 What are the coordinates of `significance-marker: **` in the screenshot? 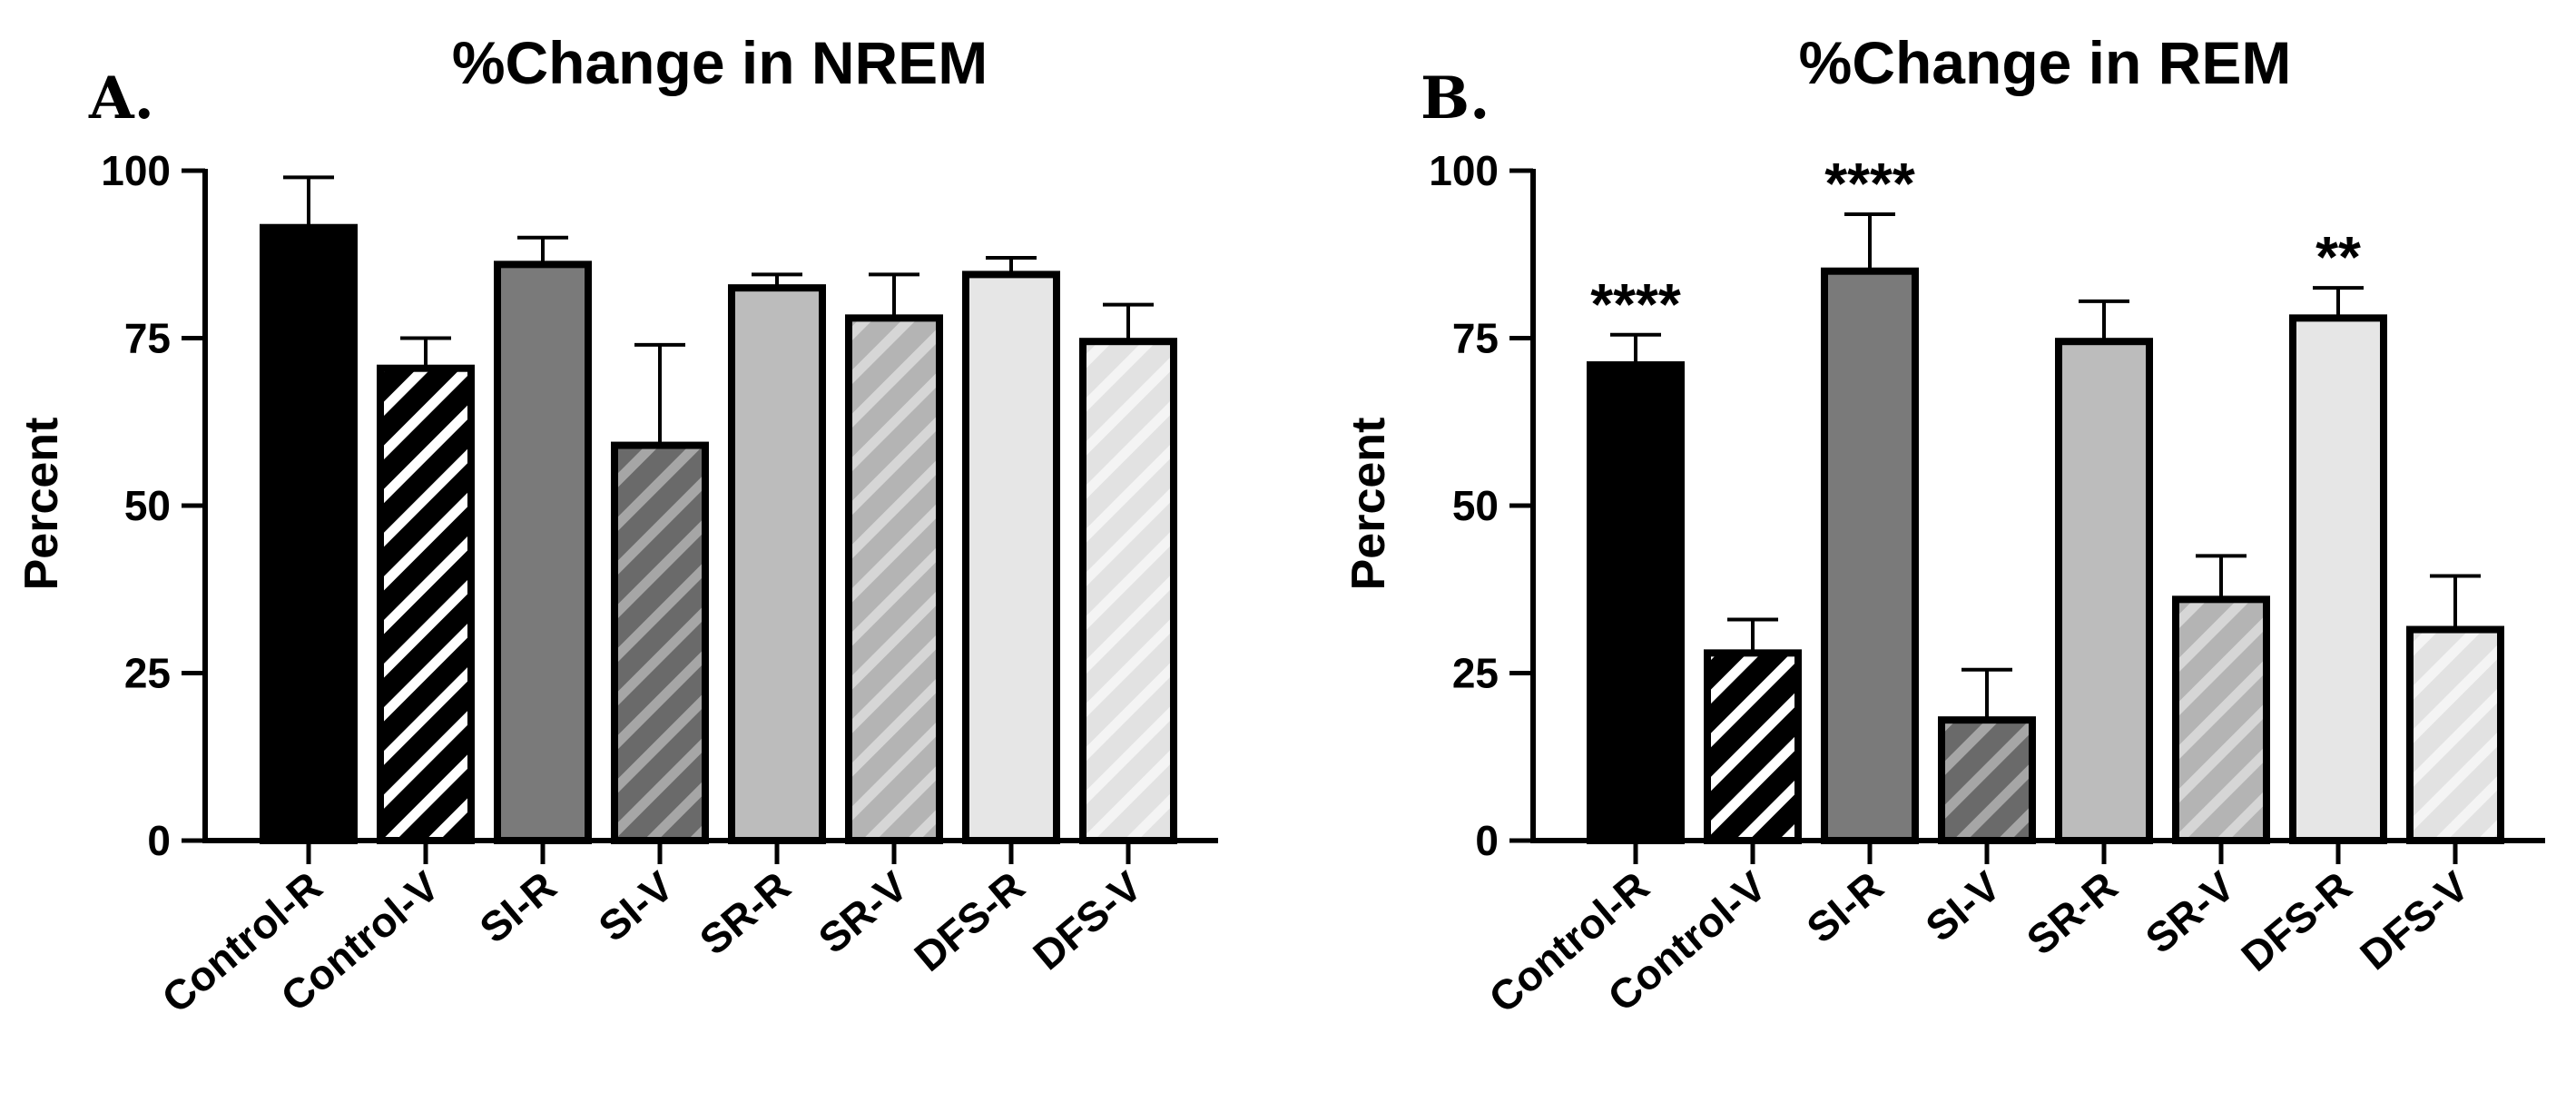 It's located at (2338, 257).